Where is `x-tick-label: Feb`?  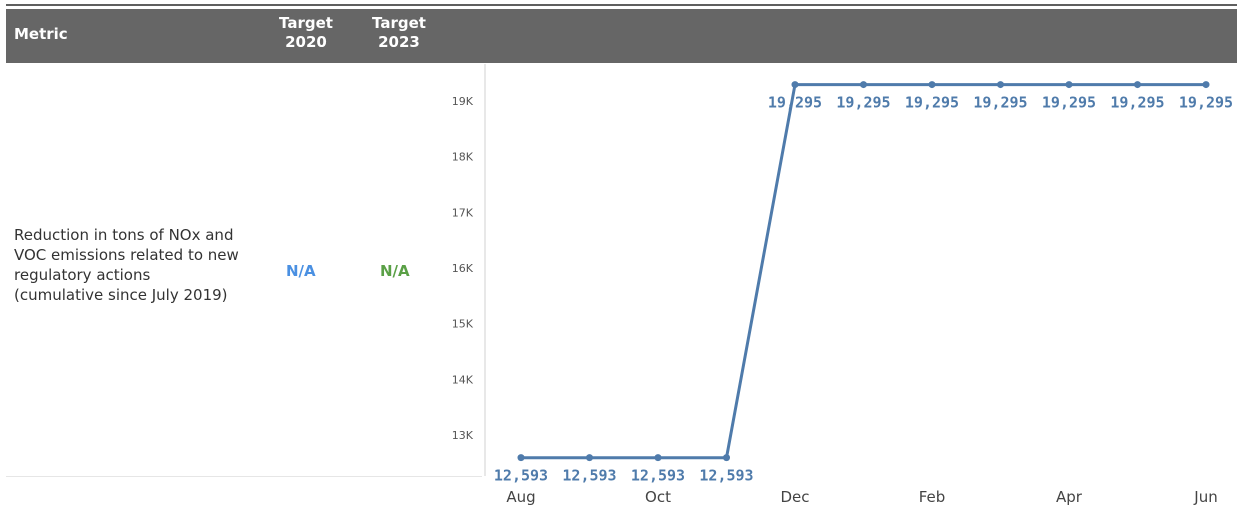
x-tick-label: Feb is located at coordinates (932, 497).